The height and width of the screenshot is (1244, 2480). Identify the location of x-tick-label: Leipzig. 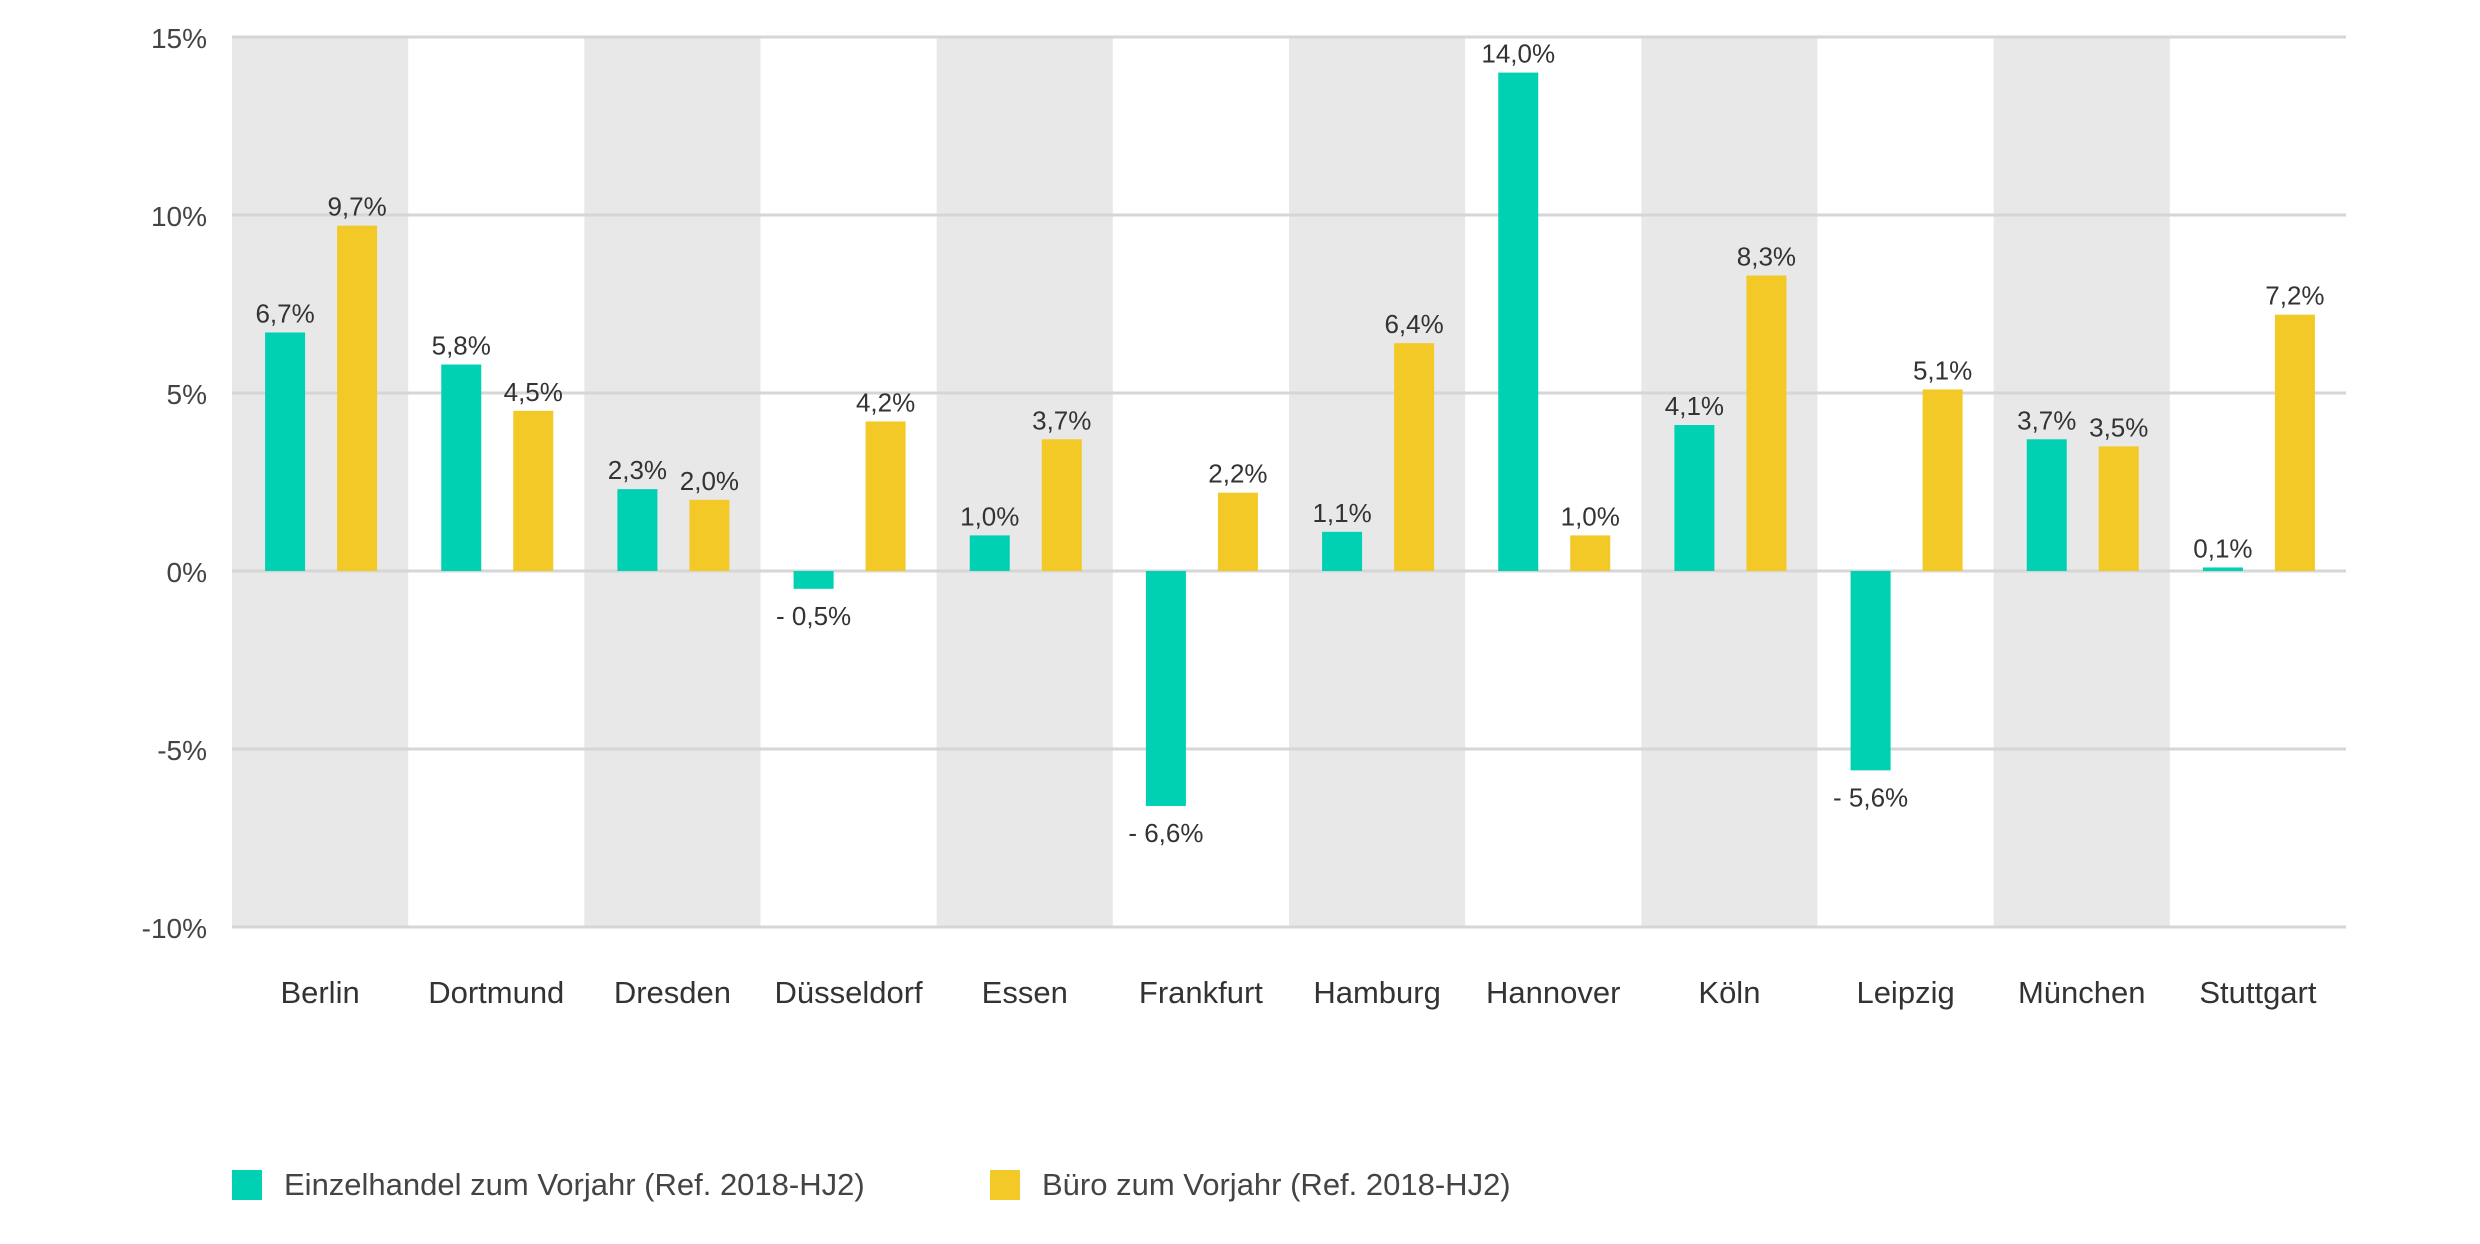
(1905, 992).